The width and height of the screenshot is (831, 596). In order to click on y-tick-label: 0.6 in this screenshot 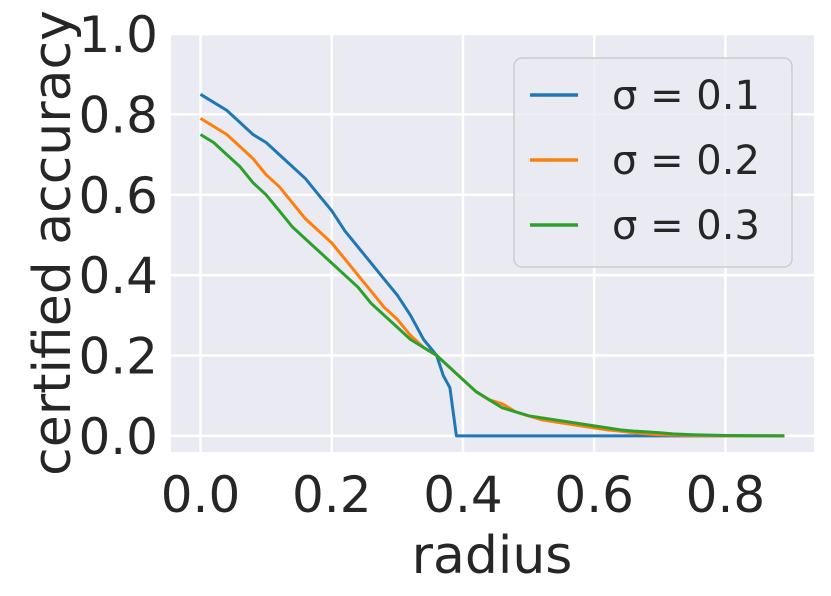, I will do `click(118, 196)`.